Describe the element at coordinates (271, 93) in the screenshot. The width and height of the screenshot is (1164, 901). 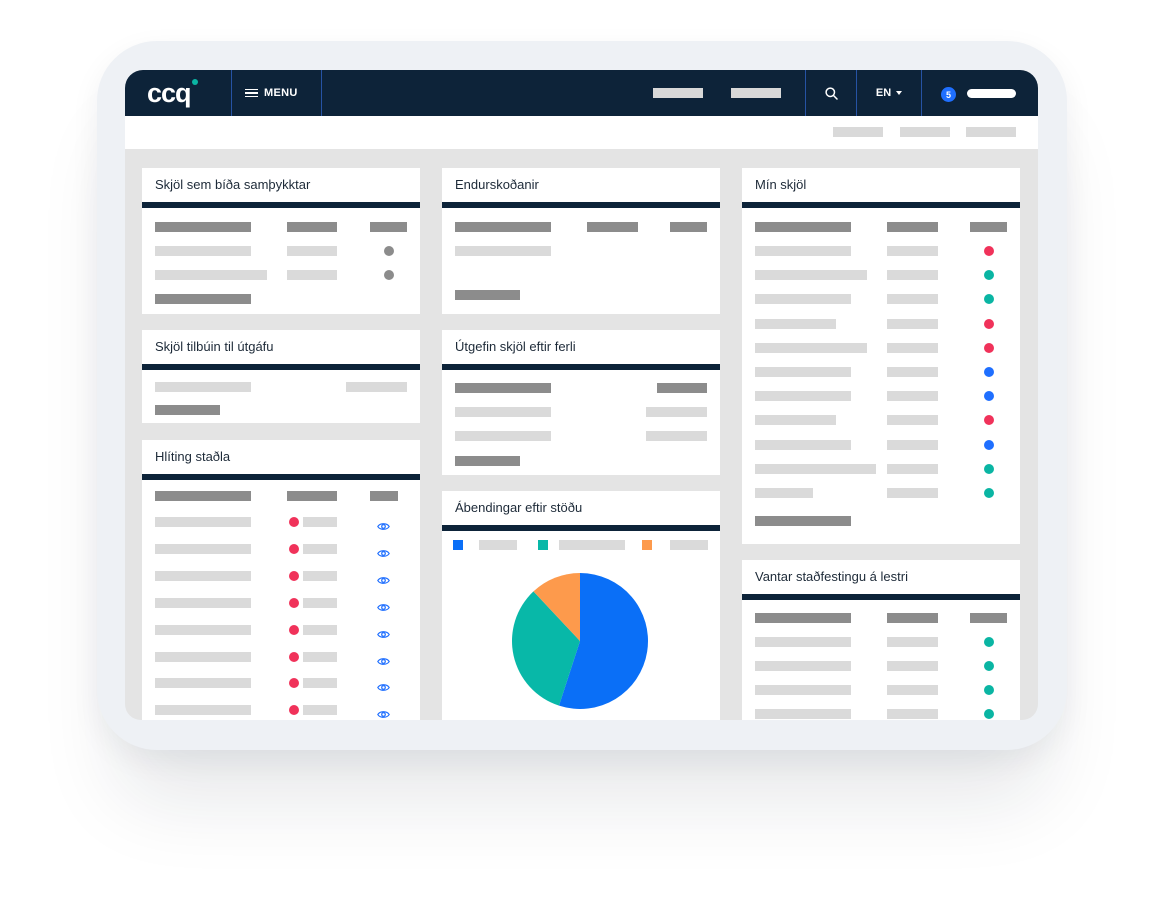
I see `menu-button: MENU` at that location.